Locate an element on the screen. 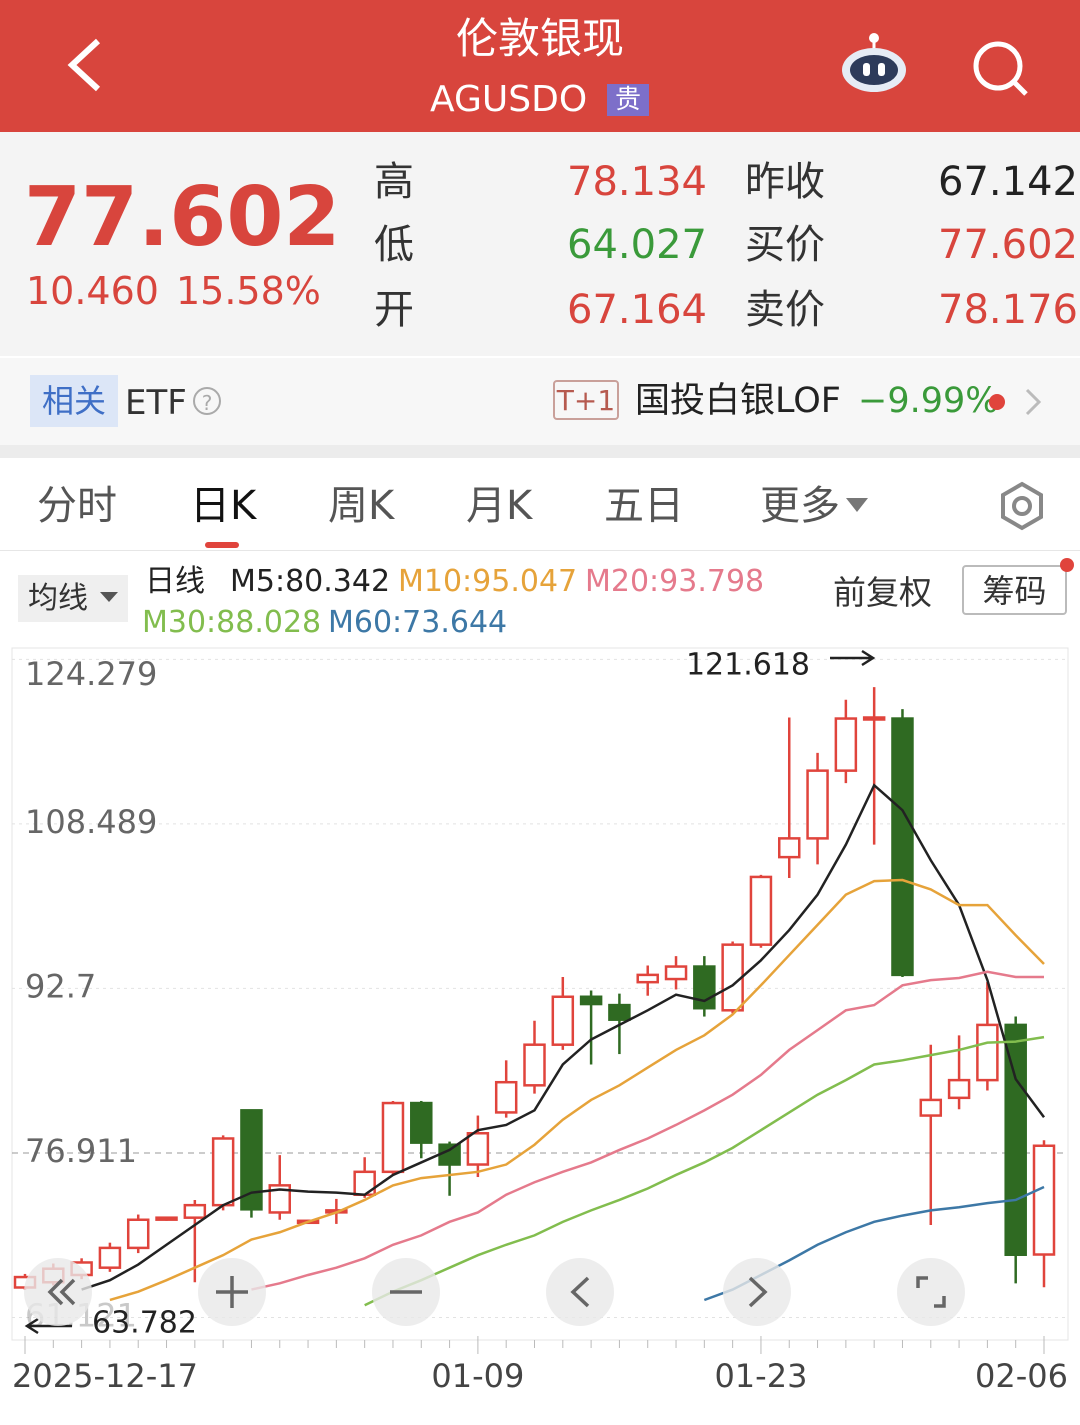  divider is located at coordinates (540, 451).